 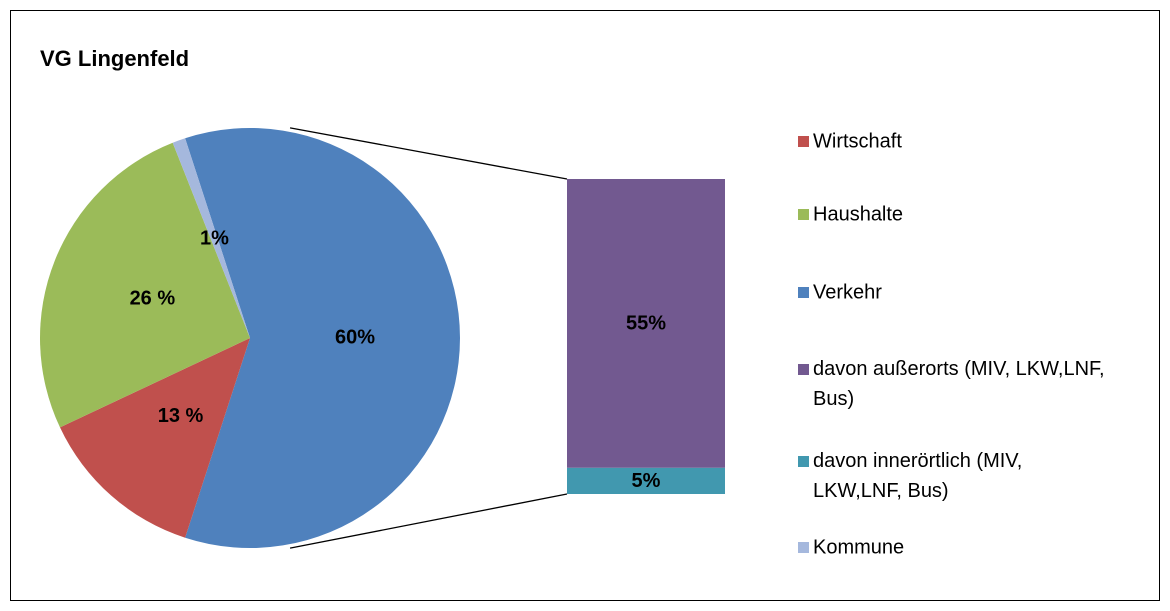 I want to click on data-label: 5%, so click(x=646, y=481).